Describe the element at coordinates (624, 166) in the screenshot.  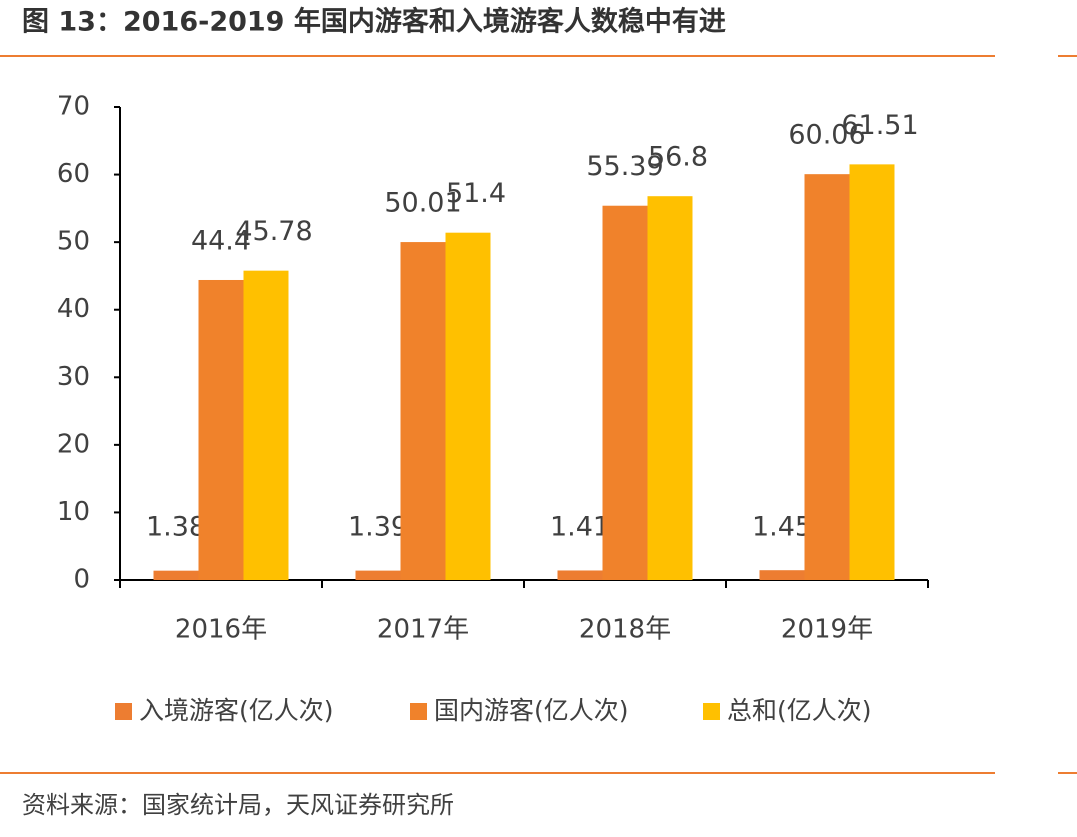
I see `data-label: 55.39` at that location.